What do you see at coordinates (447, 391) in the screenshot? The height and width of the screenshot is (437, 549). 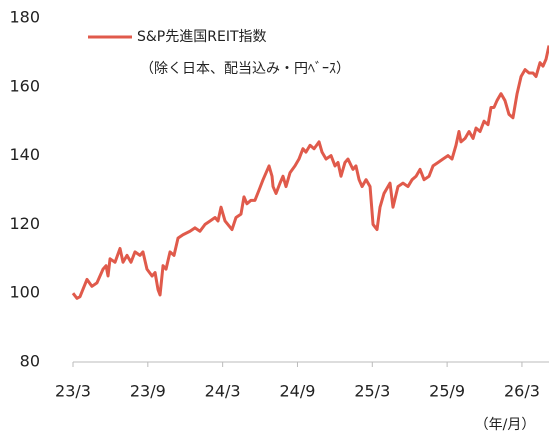 I see `x-tick-label: 25/9` at bounding box center [447, 391].